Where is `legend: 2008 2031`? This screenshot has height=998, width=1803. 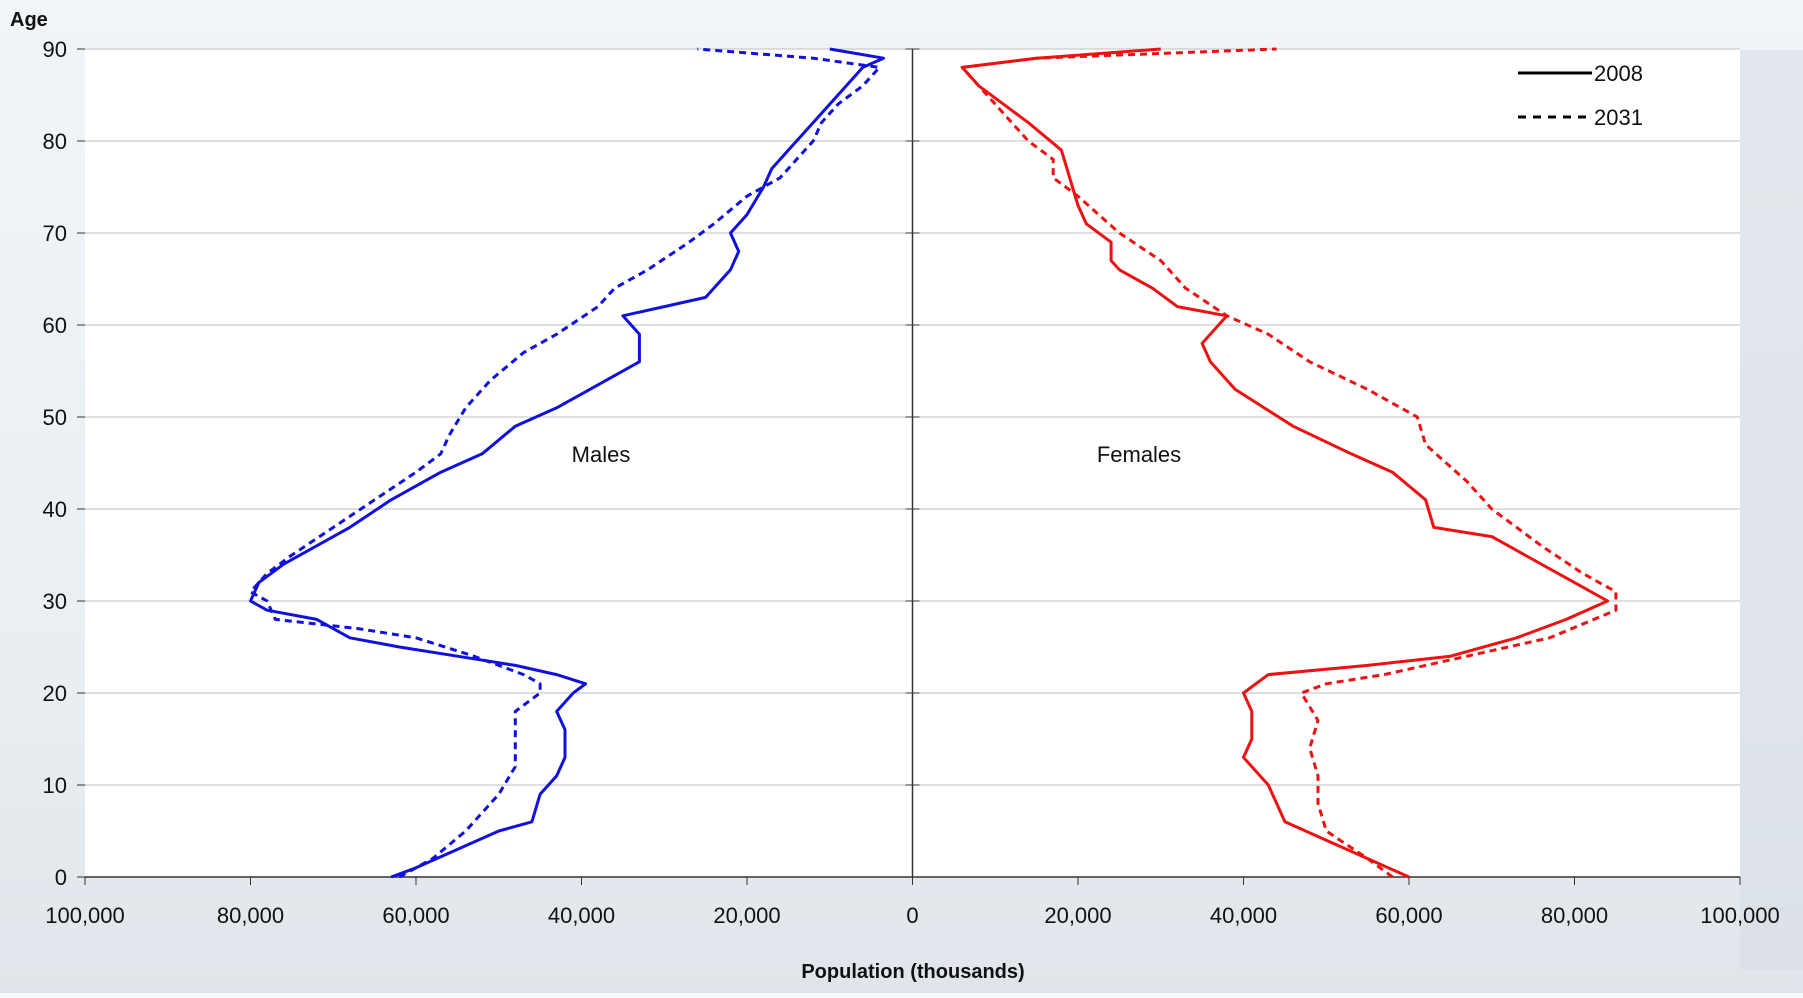 legend: 2008 2031 is located at coordinates (1580, 95).